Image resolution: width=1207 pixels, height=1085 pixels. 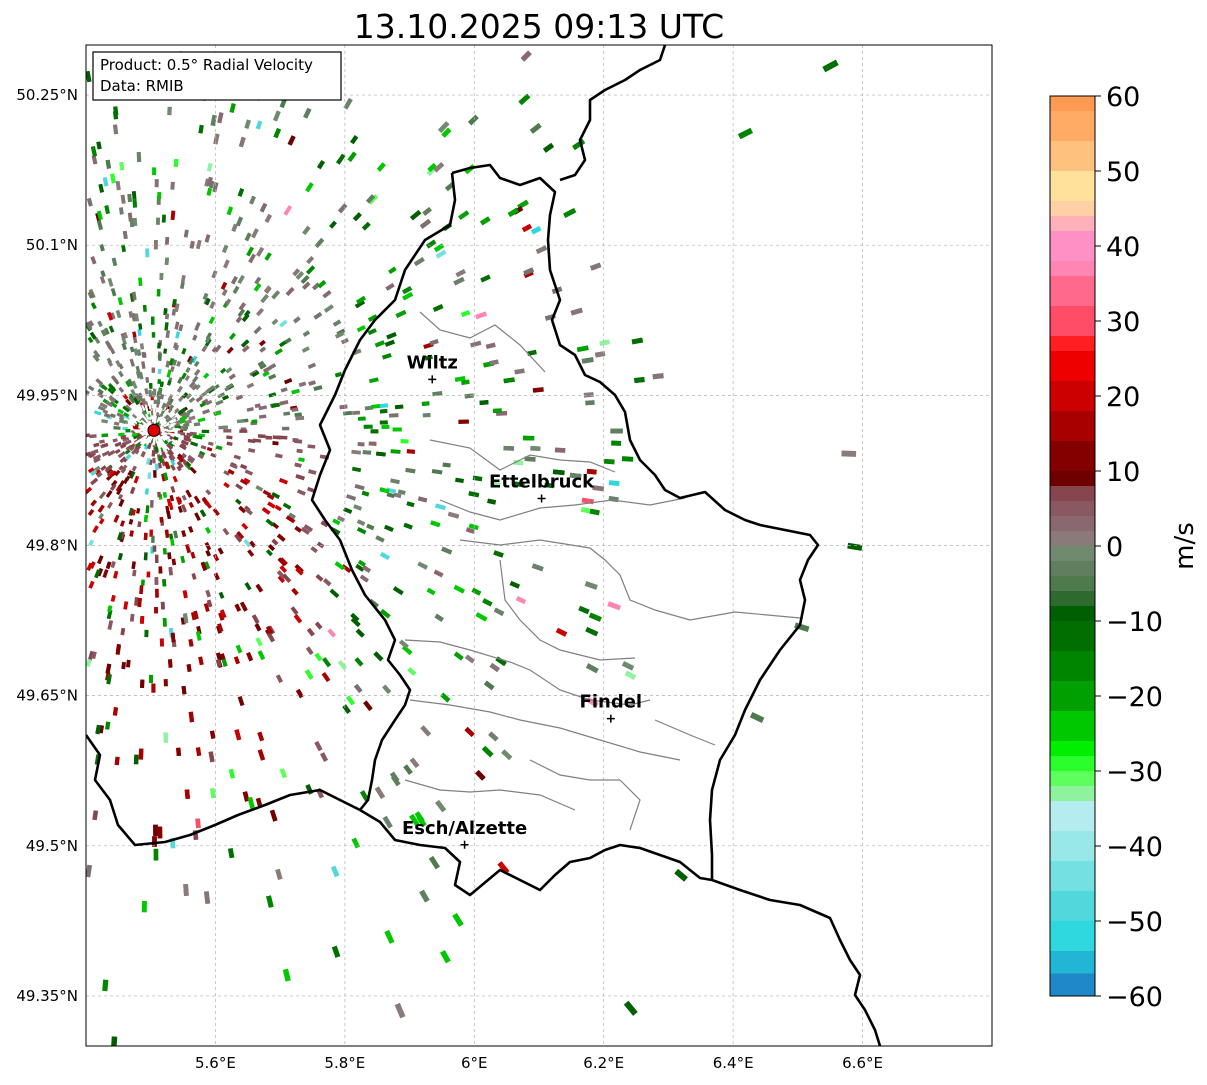 I want to click on border-france-belgium, so click(x=223, y=790).